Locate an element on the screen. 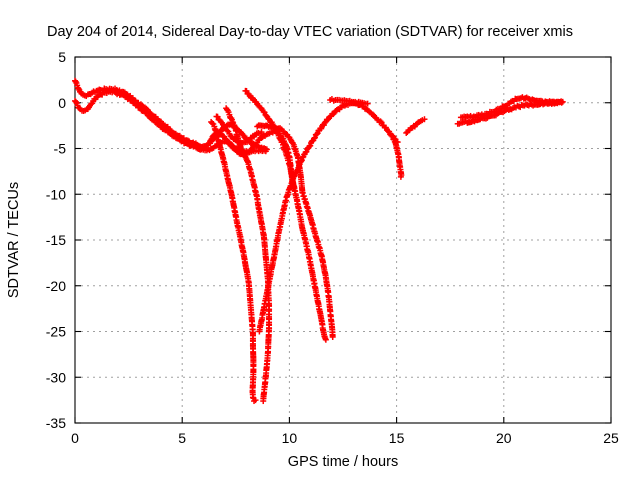 The image size is (640, 480). y-tick-label: 5 is located at coordinates (62, 57).